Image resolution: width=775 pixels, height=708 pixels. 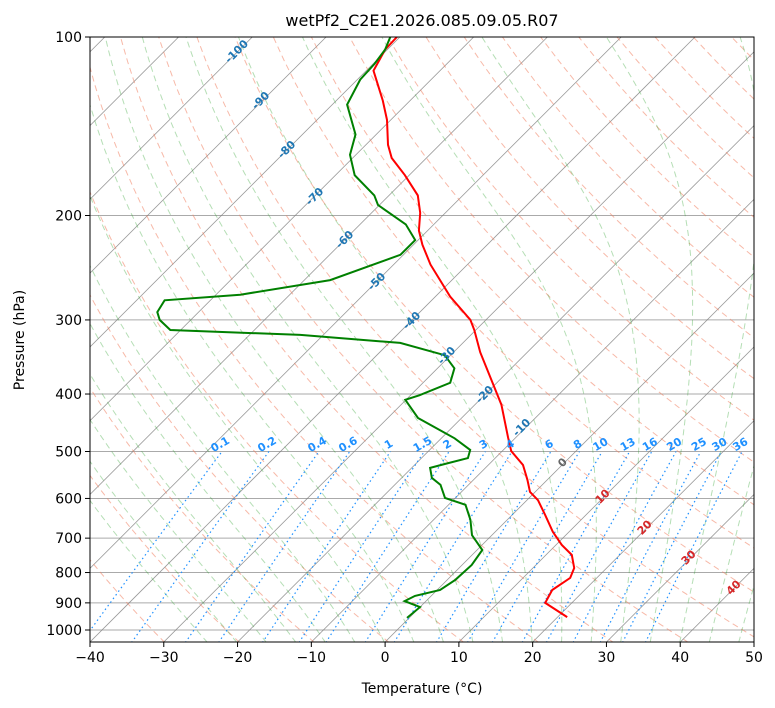 I want to click on x-tick-label: 10, so click(x=459, y=658).